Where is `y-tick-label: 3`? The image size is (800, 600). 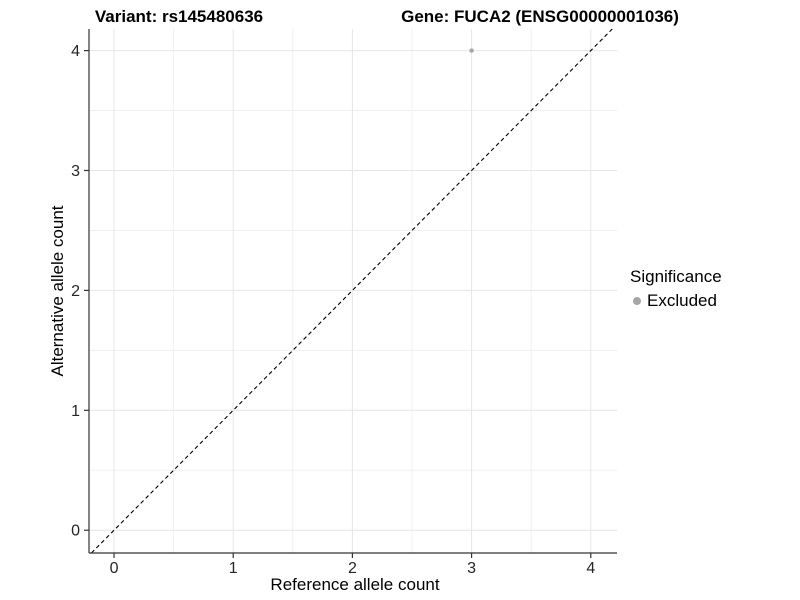
y-tick-label: 3 is located at coordinates (75, 171).